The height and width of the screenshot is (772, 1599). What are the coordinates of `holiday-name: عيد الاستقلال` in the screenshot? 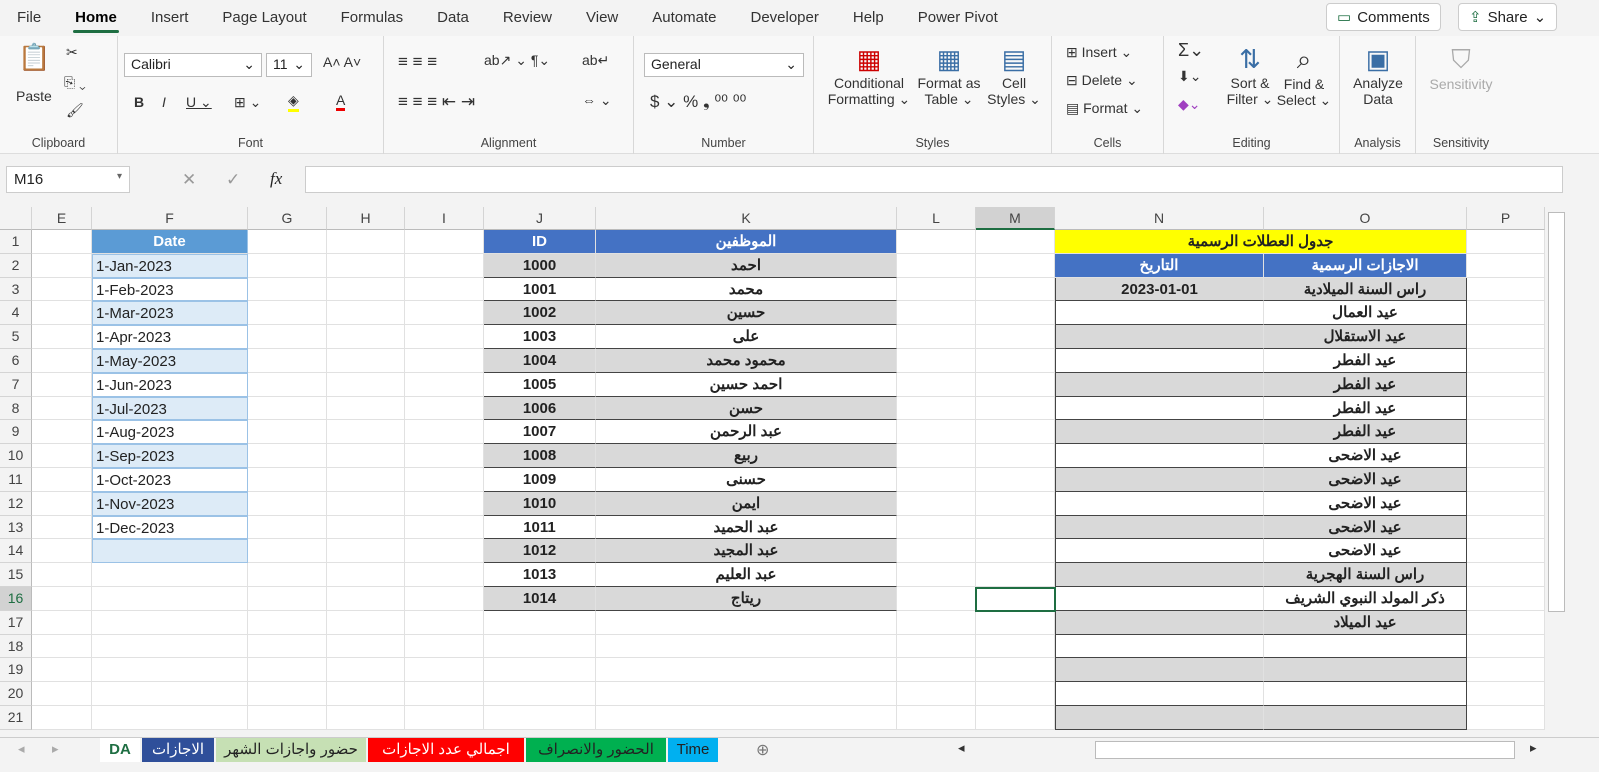 It's located at (1365, 337).